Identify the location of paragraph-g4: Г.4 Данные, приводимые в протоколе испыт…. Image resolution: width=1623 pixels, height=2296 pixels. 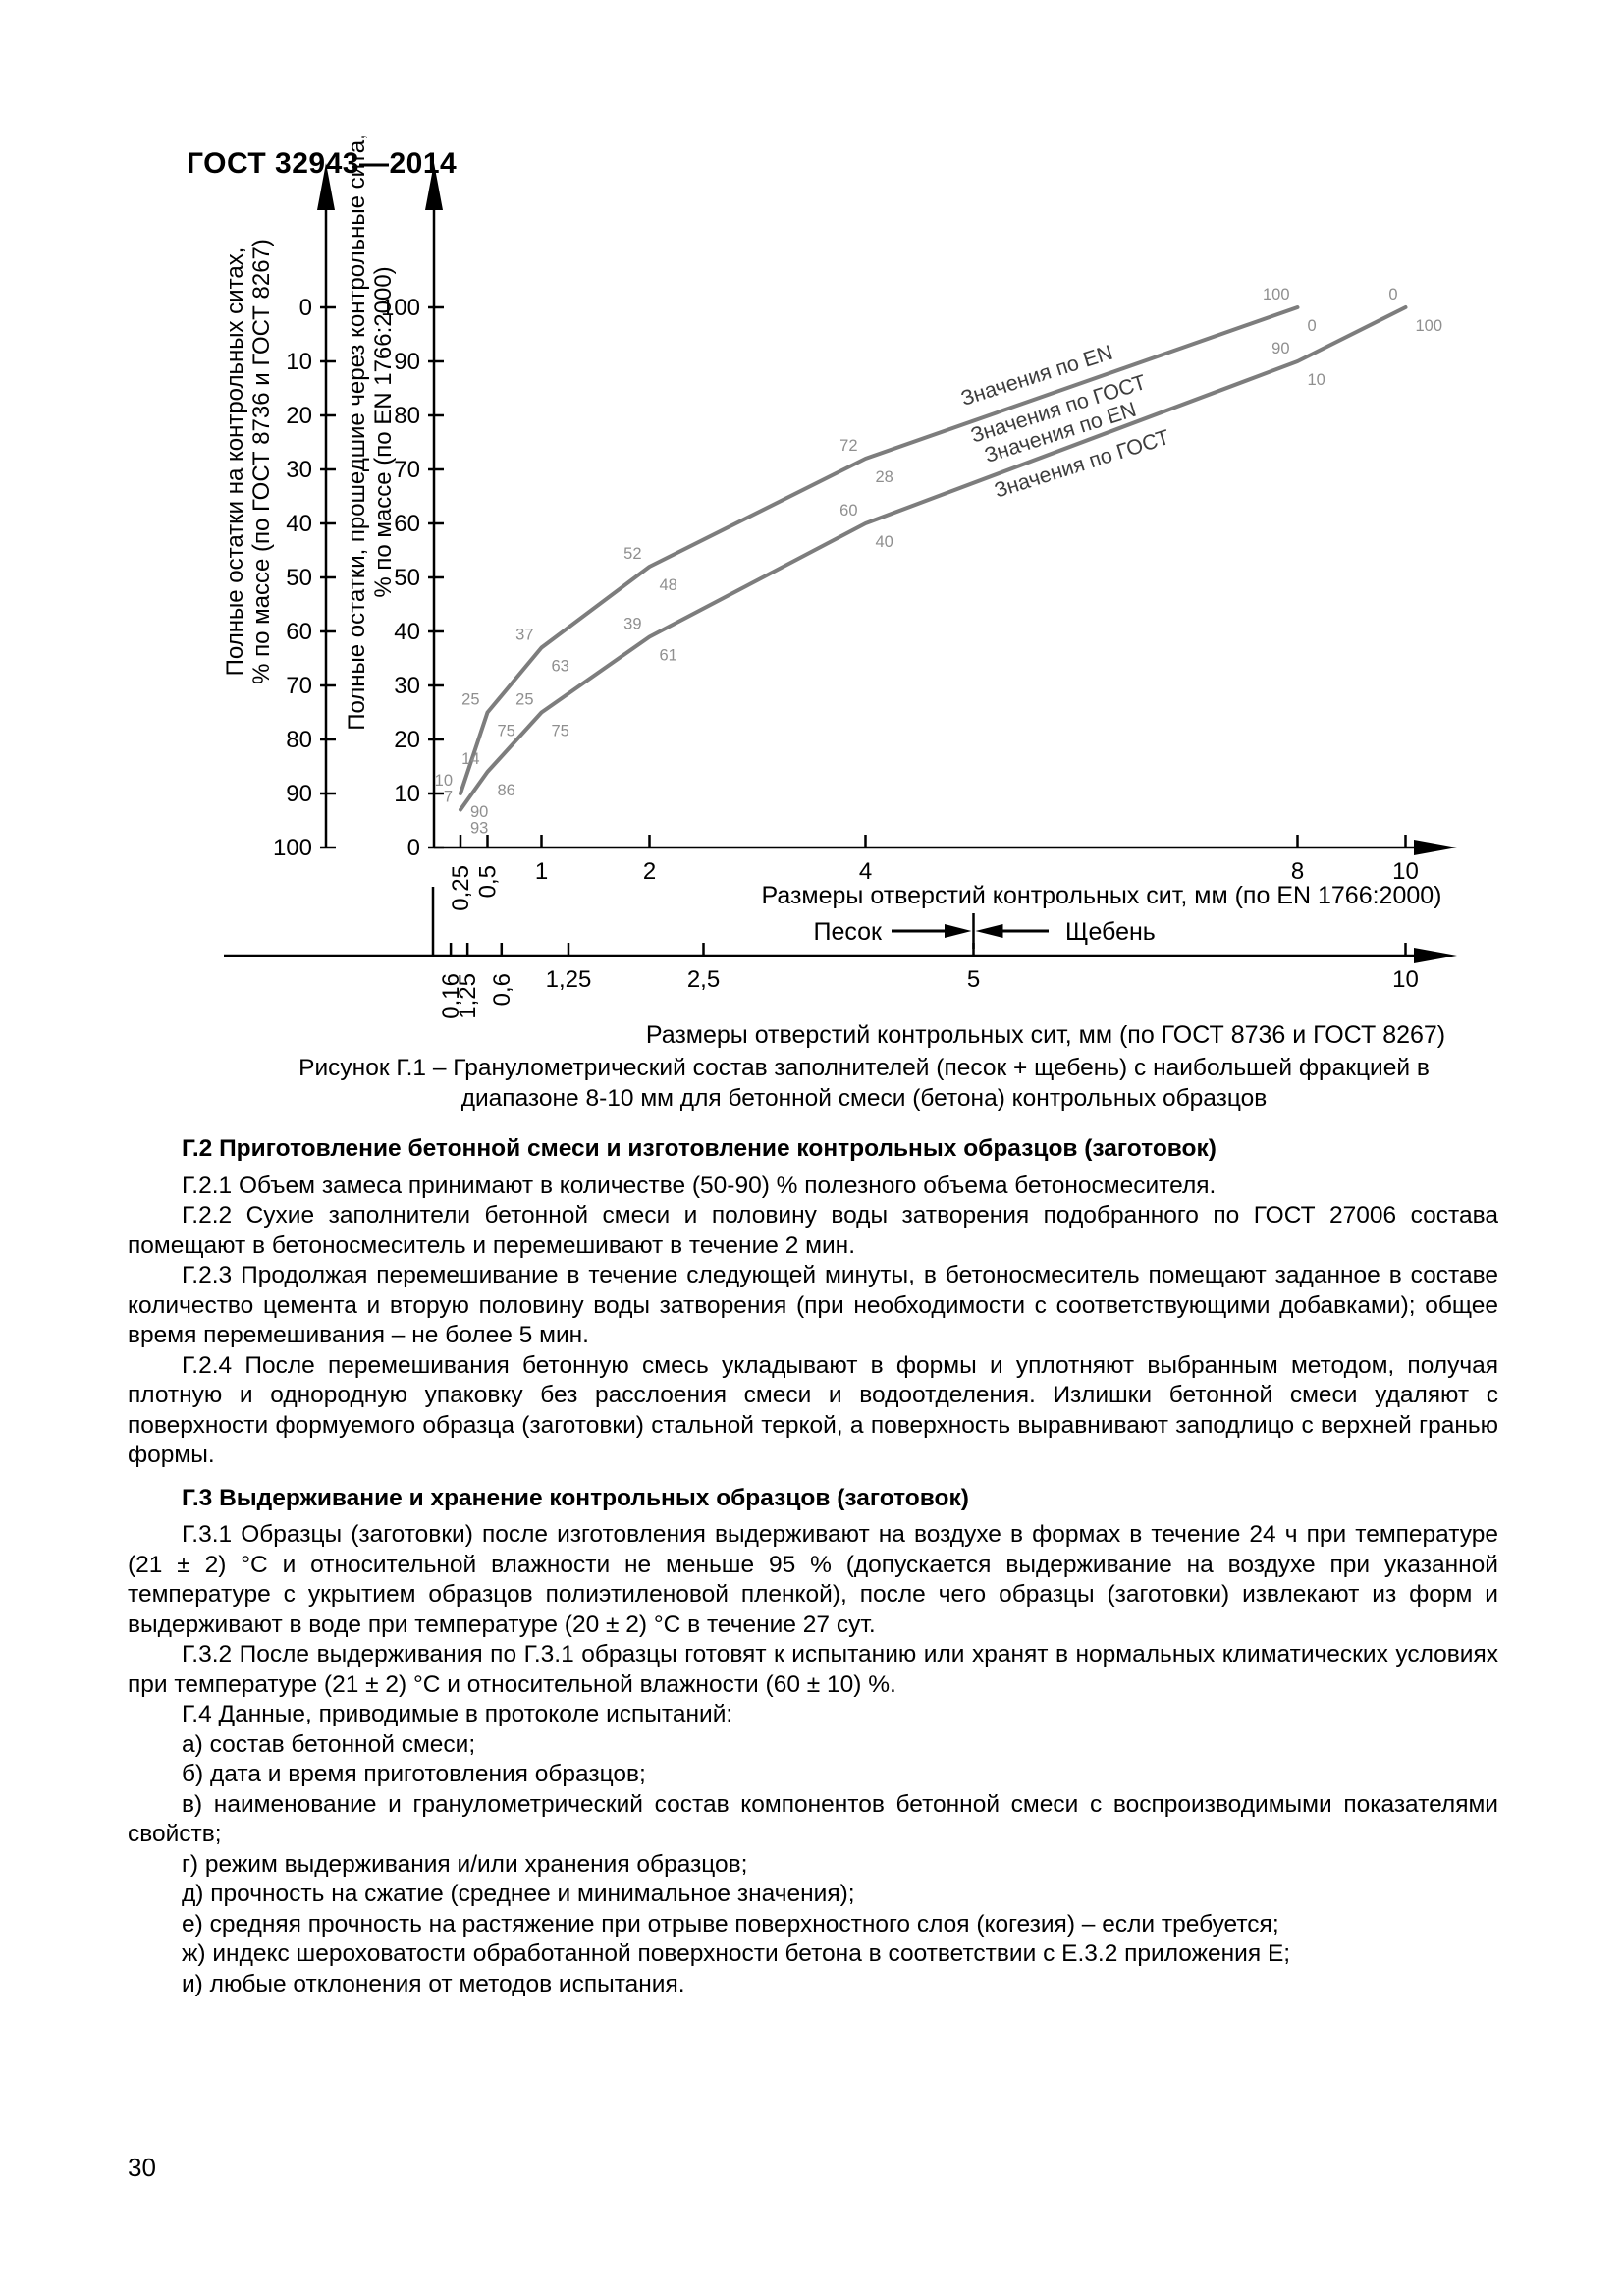
(457, 1714).